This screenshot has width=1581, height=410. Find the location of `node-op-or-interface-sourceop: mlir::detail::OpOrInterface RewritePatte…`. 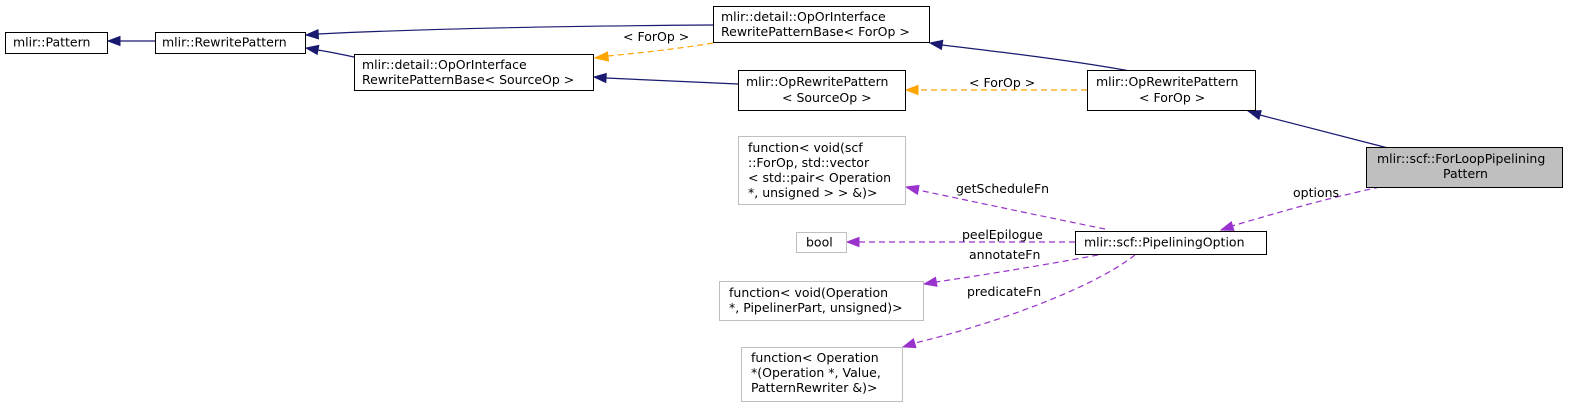

node-op-or-interface-sourceop: mlir::detail::OpOrInterface RewritePatte… is located at coordinates (474, 72).